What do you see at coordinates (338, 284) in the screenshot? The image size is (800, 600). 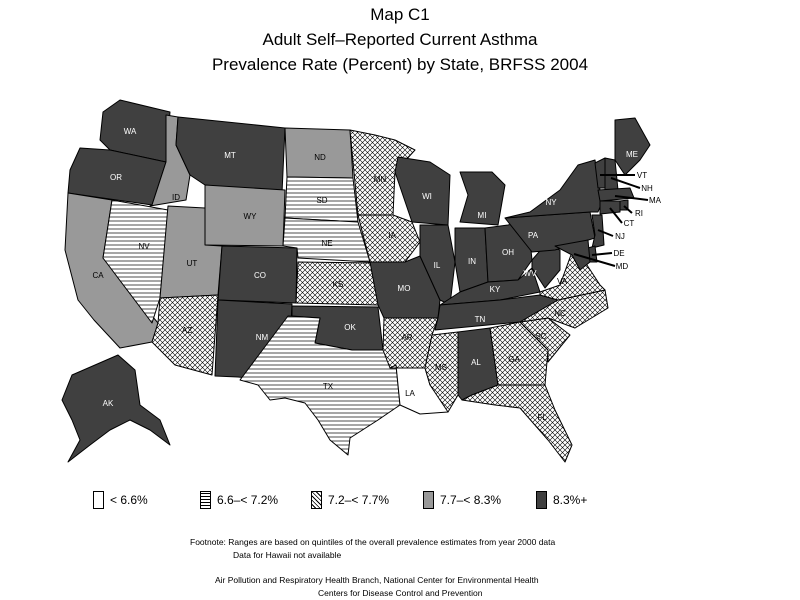 I see `state-label-ks: KS` at bounding box center [338, 284].